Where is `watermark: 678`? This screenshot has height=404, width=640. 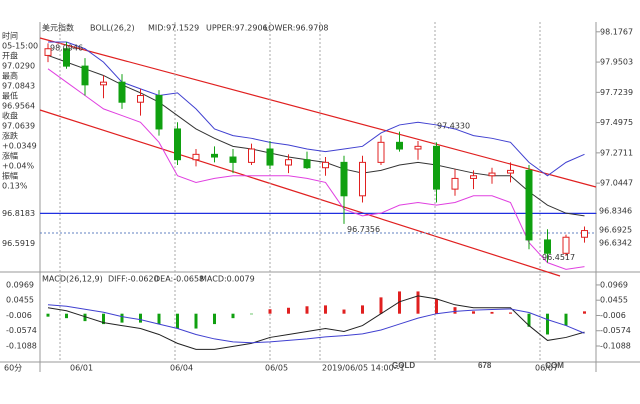 watermark: 678 is located at coordinates (485, 365).